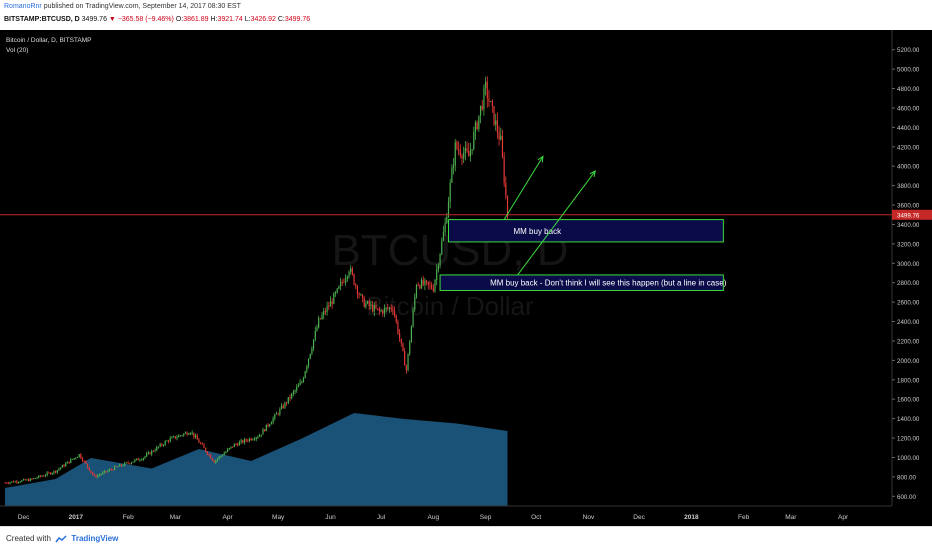  I want to click on x-tick-label: 2017, so click(76, 517).